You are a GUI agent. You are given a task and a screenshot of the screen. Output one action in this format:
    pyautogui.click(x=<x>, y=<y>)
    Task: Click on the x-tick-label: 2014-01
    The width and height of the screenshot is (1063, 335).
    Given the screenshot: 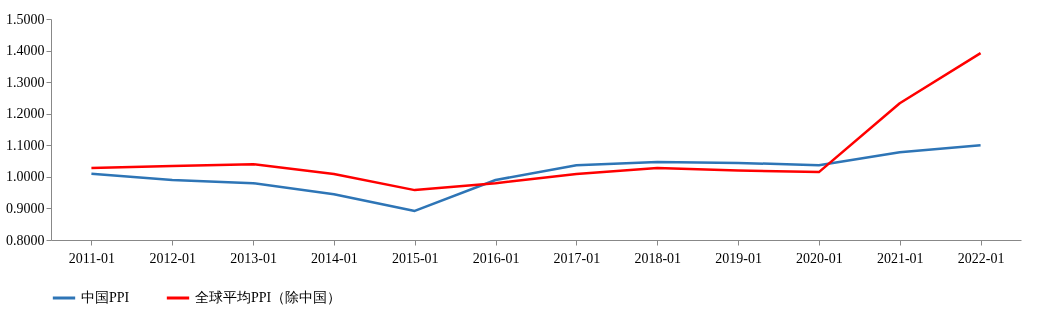 What is the action you would take?
    pyautogui.click(x=334, y=258)
    